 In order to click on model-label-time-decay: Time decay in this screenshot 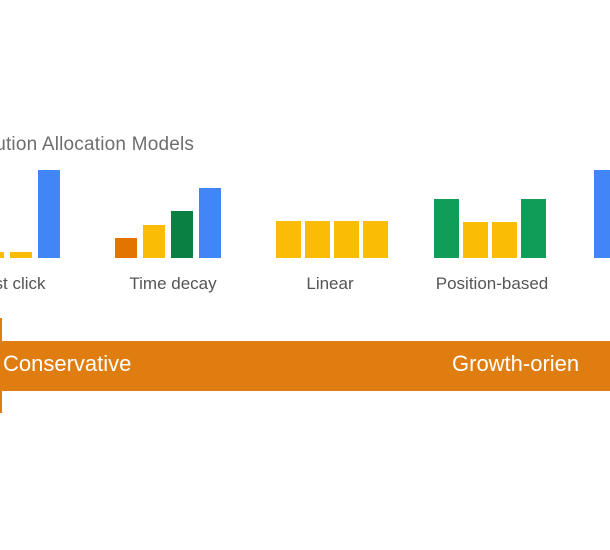, I will do `click(173, 283)`.